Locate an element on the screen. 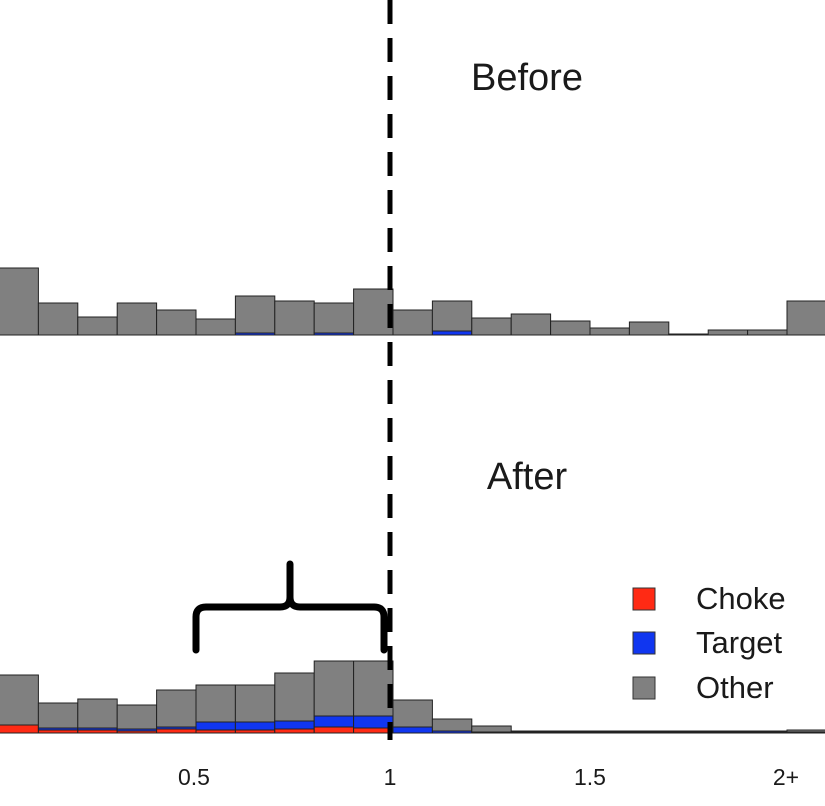 Image resolution: width=825 pixels, height=806 pixels. tick-label-0.5: 0.5 is located at coordinates (194, 777).